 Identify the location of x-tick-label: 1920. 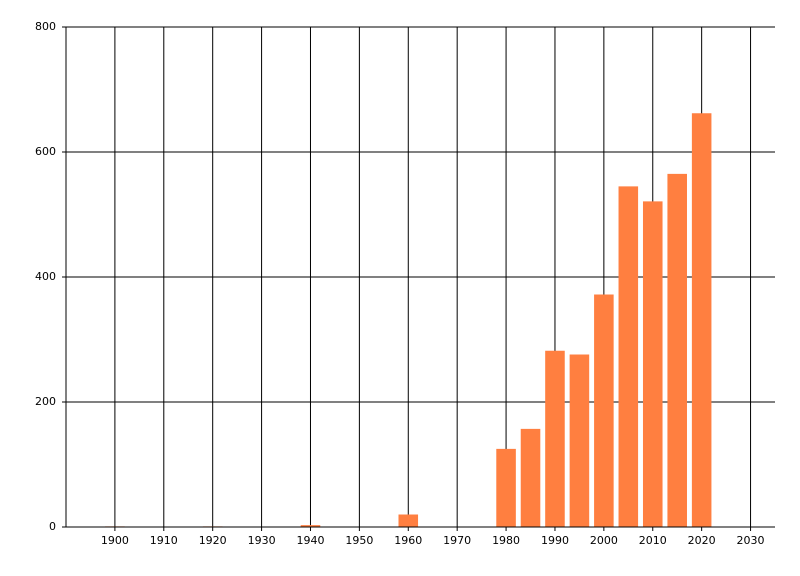
(213, 540).